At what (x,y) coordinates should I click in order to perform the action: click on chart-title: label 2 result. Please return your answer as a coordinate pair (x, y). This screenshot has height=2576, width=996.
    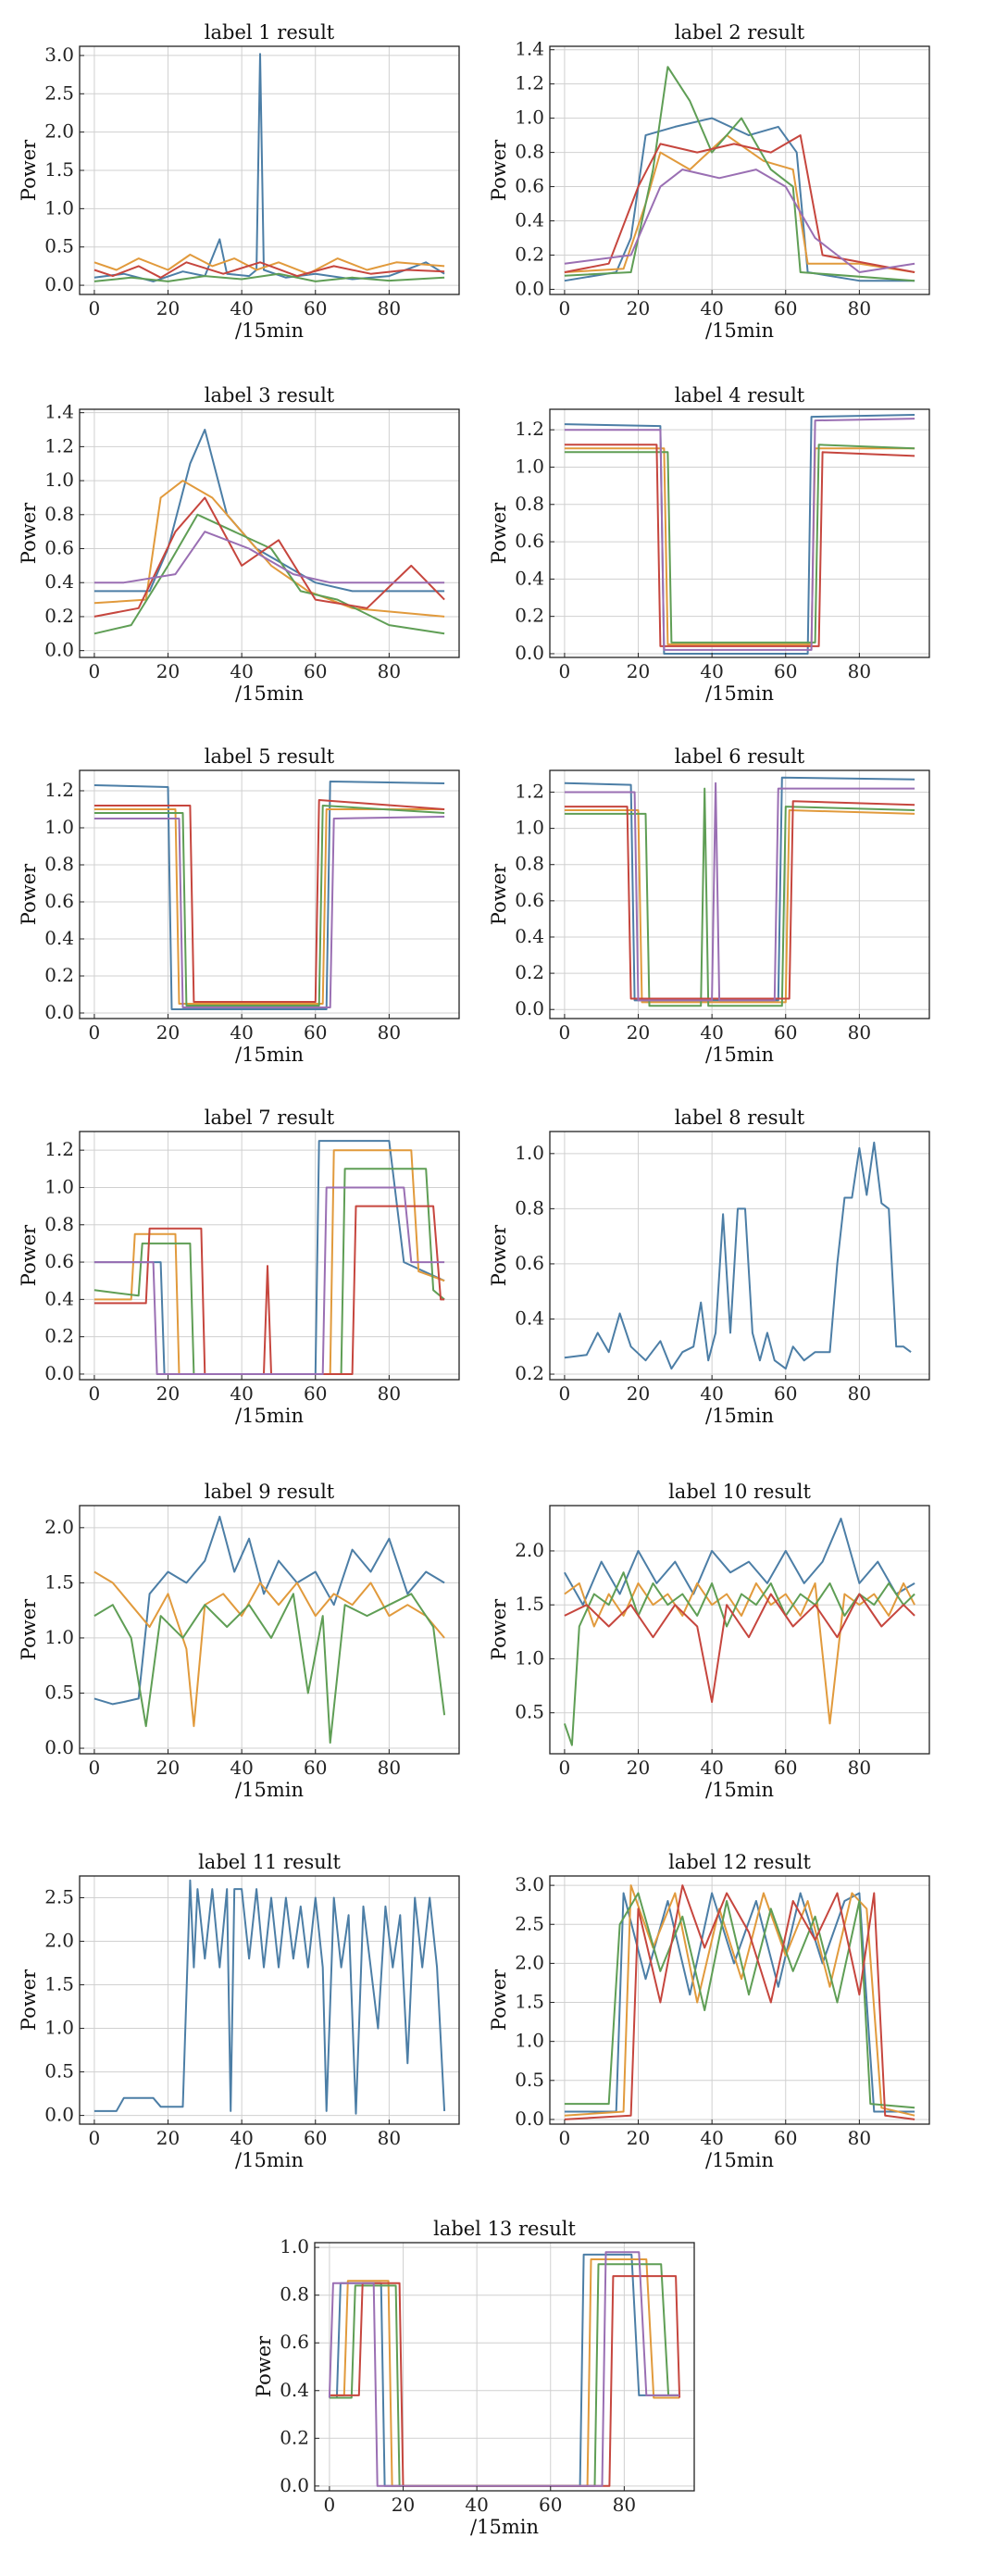
    Looking at the image, I should click on (740, 32).